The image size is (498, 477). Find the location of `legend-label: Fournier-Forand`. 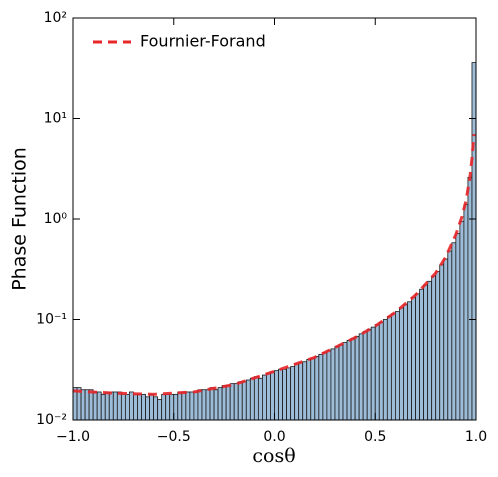

legend-label: Fournier-Forand is located at coordinates (203, 41).